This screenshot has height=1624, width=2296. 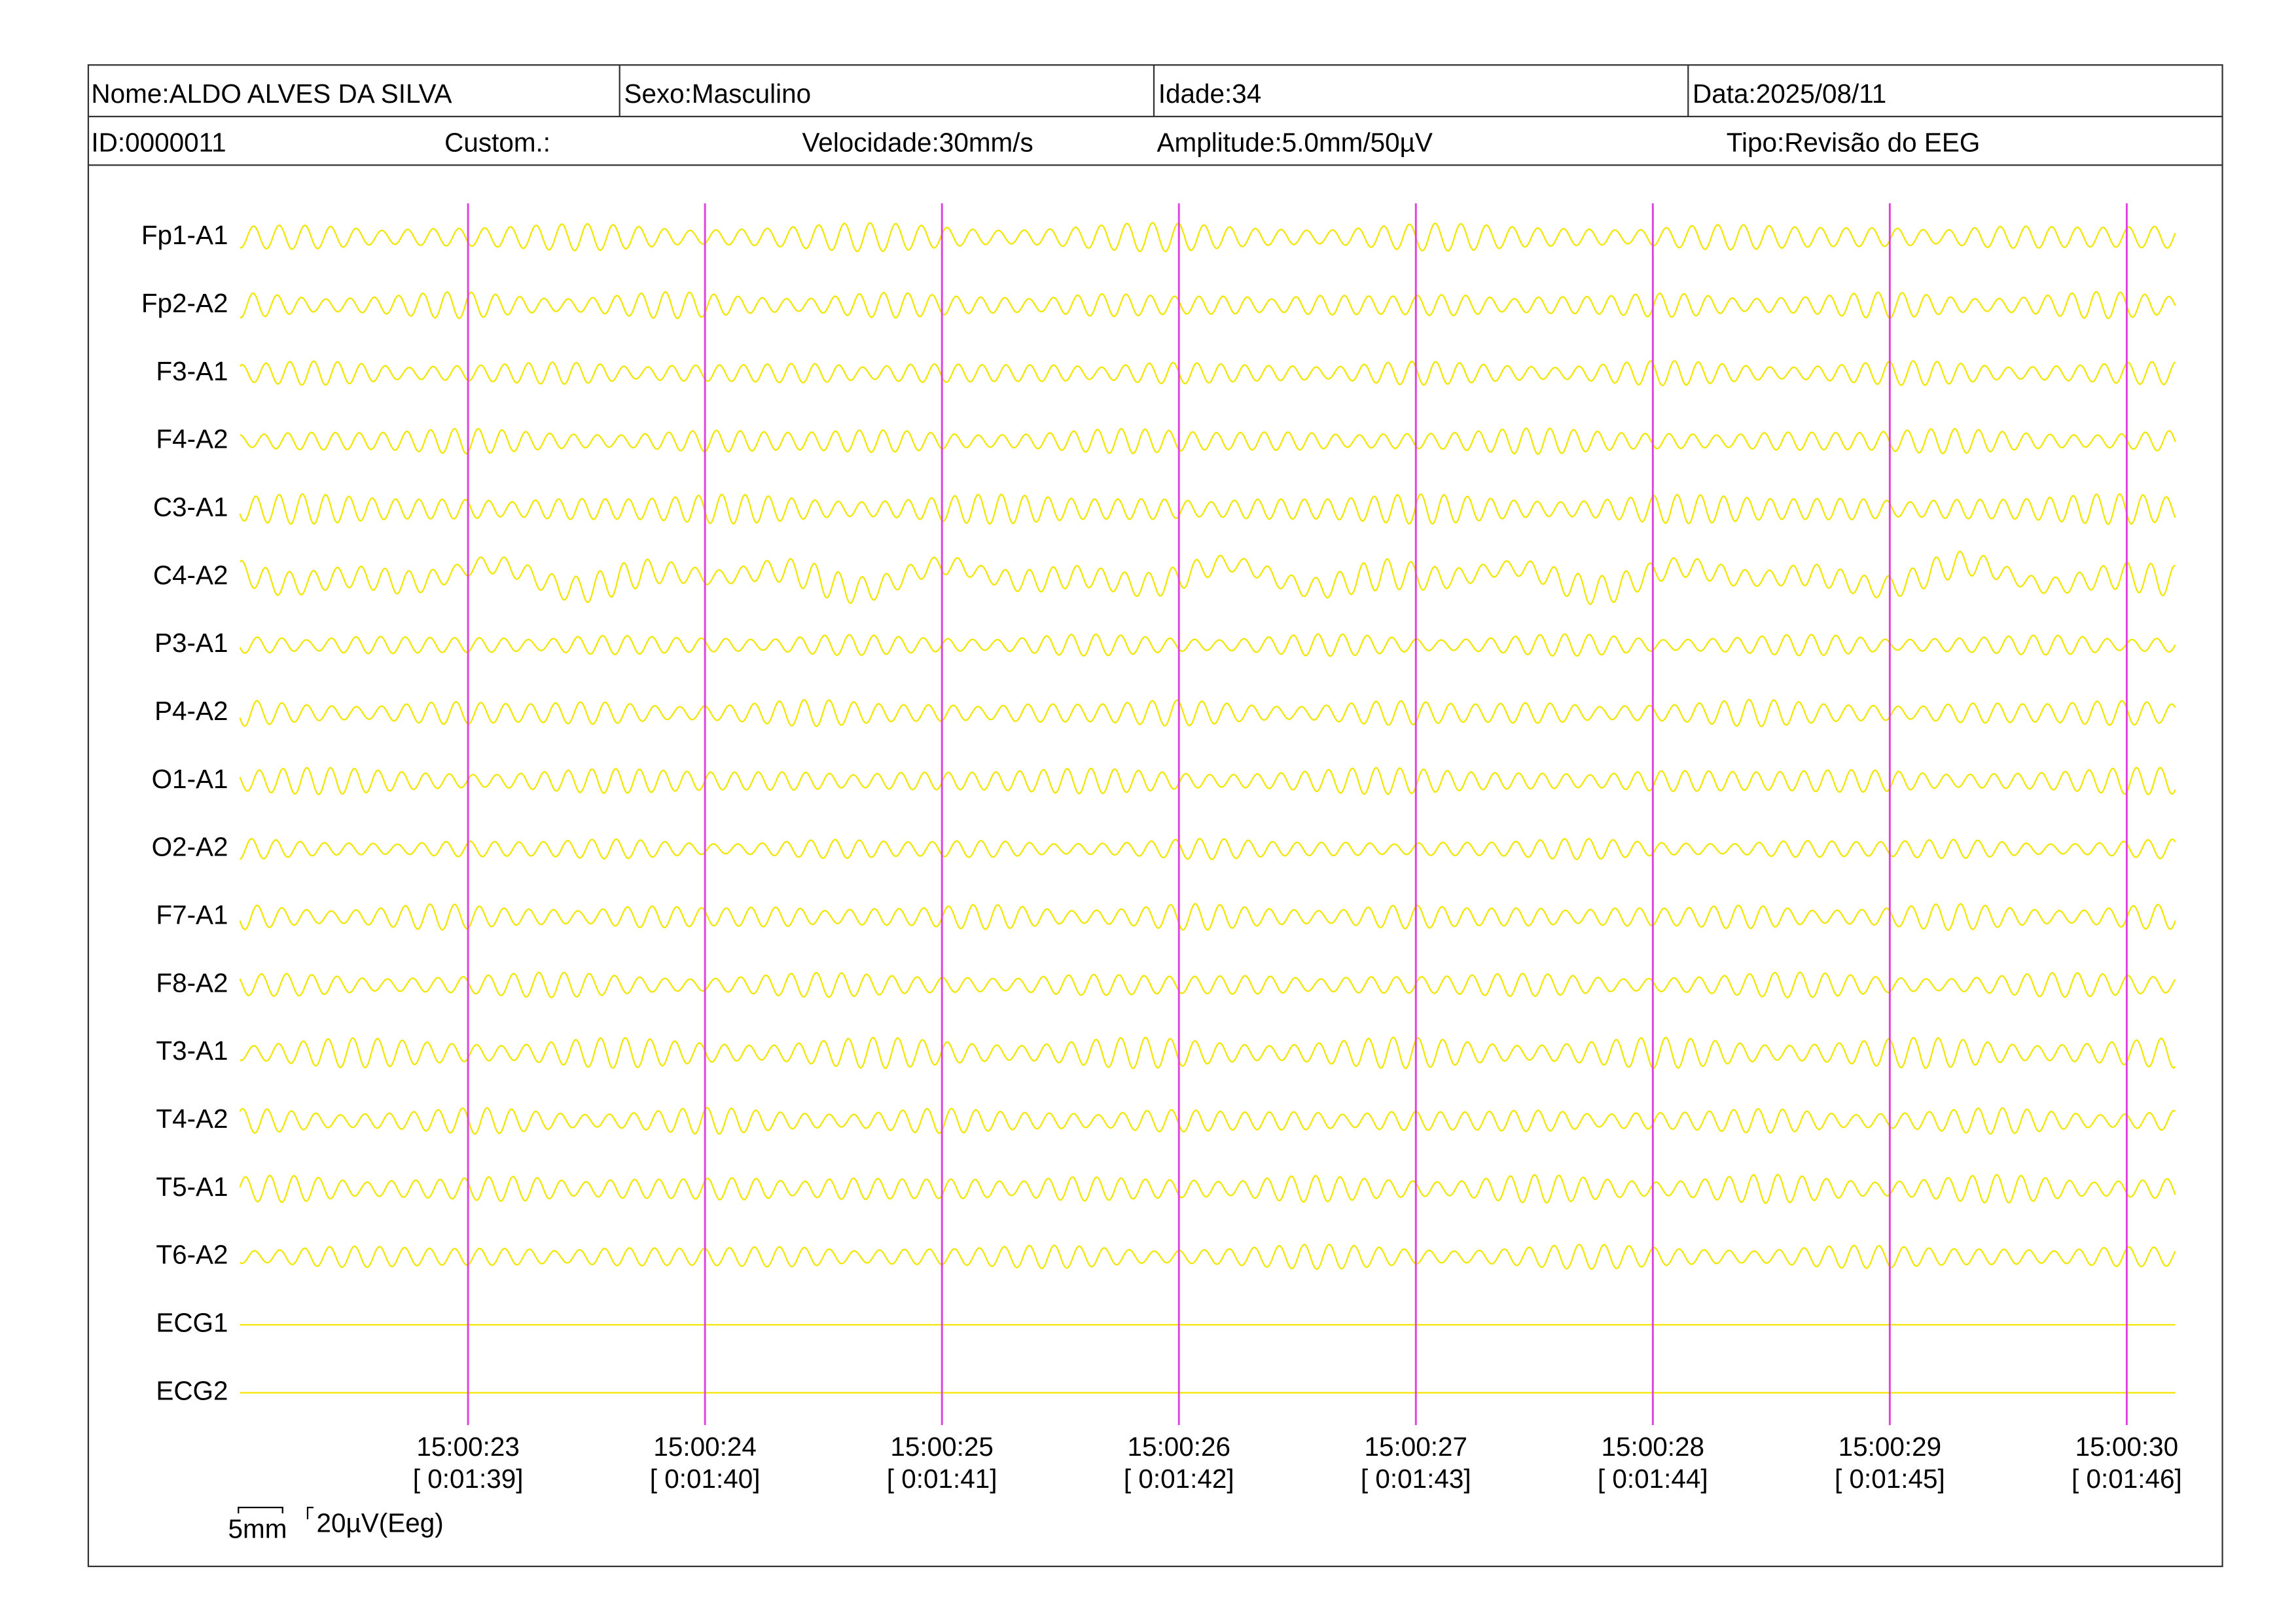 I want to click on header-field: Sexo:Masculino, so click(x=717, y=94).